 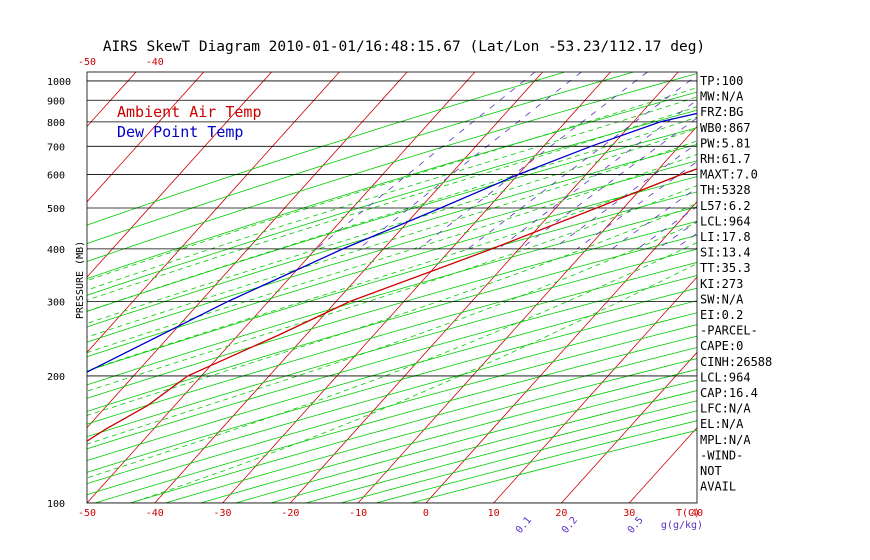 What do you see at coordinates (494, 513) in the screenshot?
I see `bottom-temp-tick-label: 10` at bounding box center [494, 513].